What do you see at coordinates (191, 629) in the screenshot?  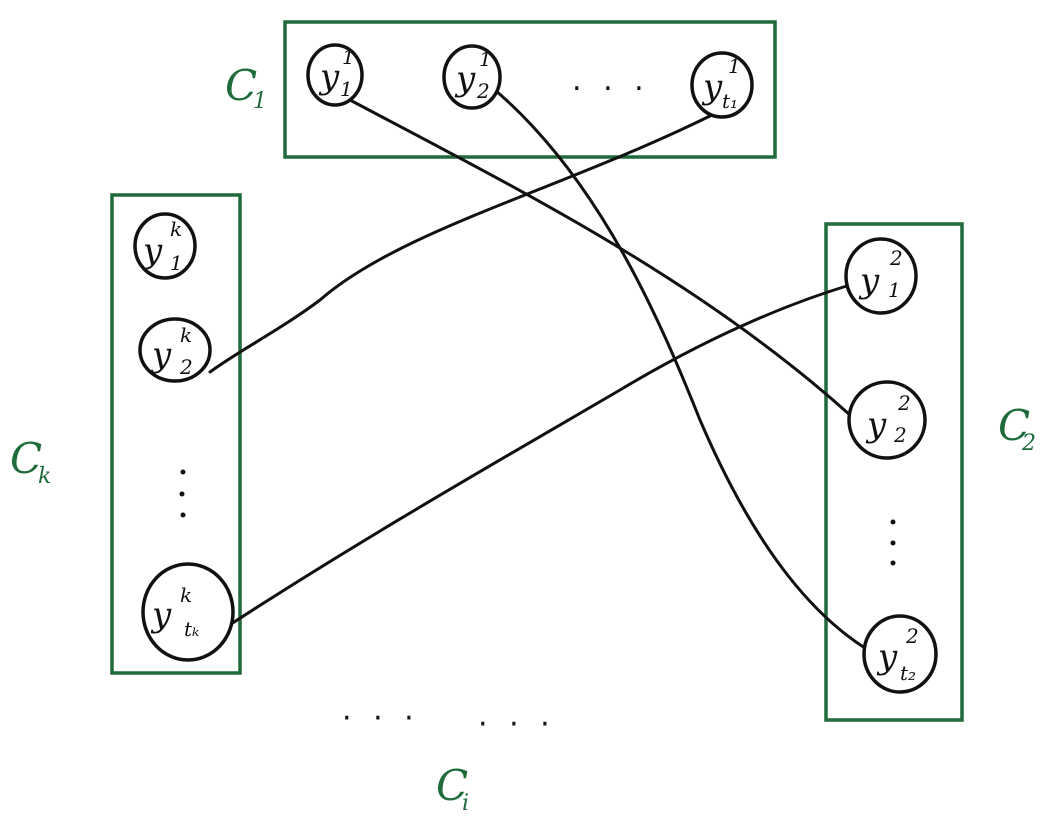 I see `svg-text: tₖ` at bounding box center [191, 629].